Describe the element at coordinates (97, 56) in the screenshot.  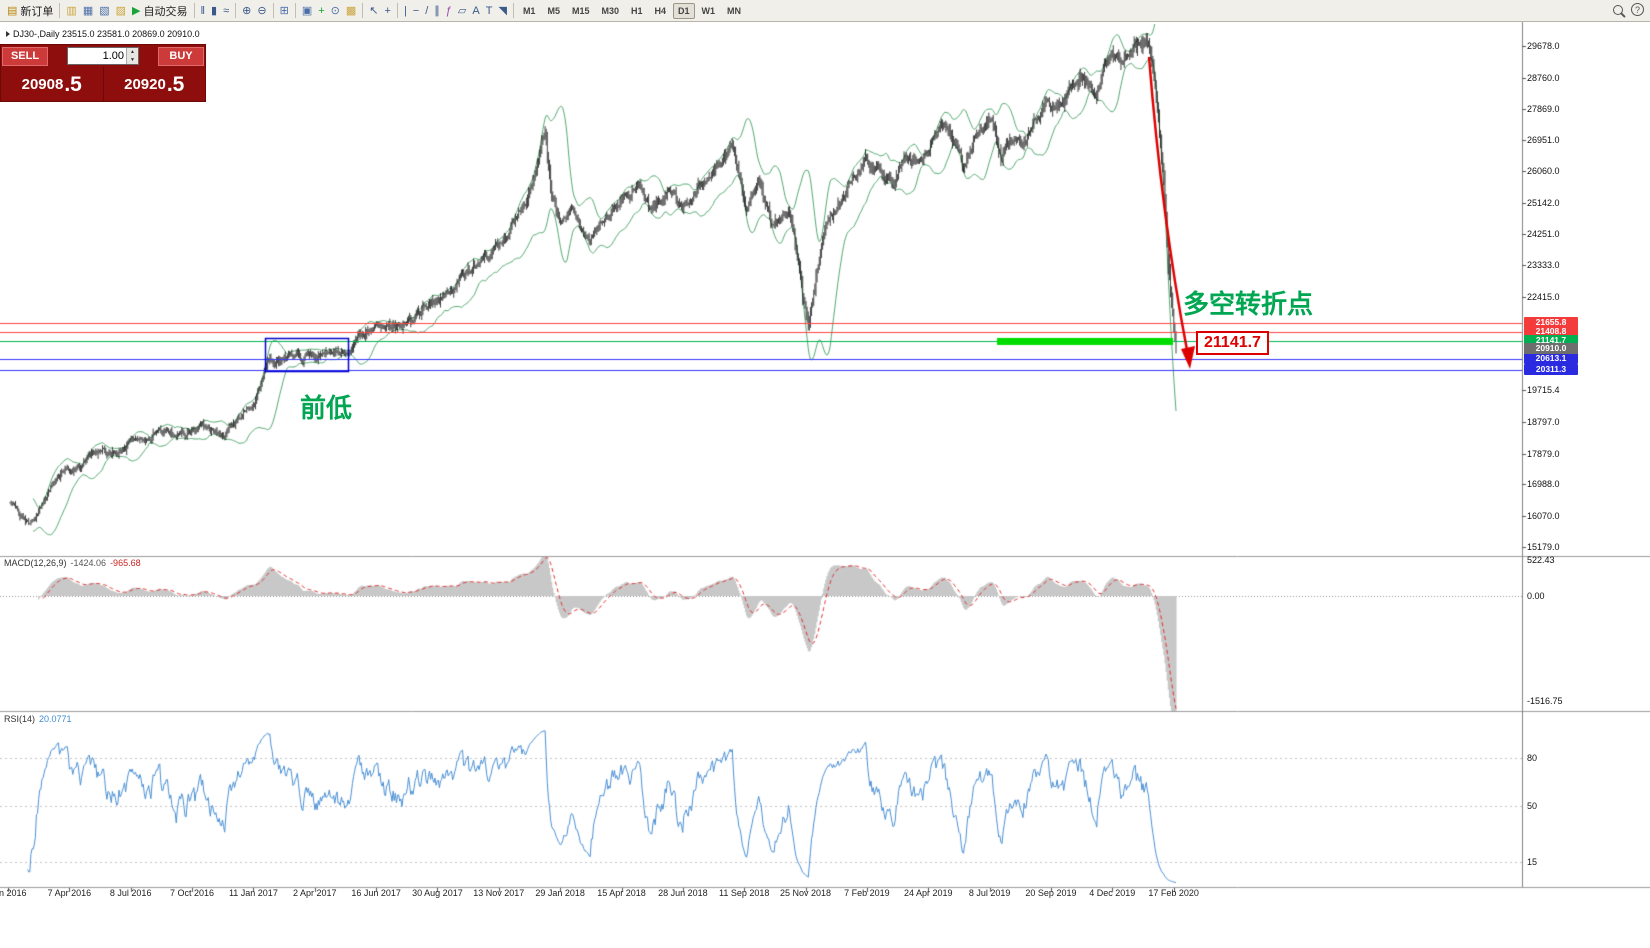
I see `volume-input` at that location.